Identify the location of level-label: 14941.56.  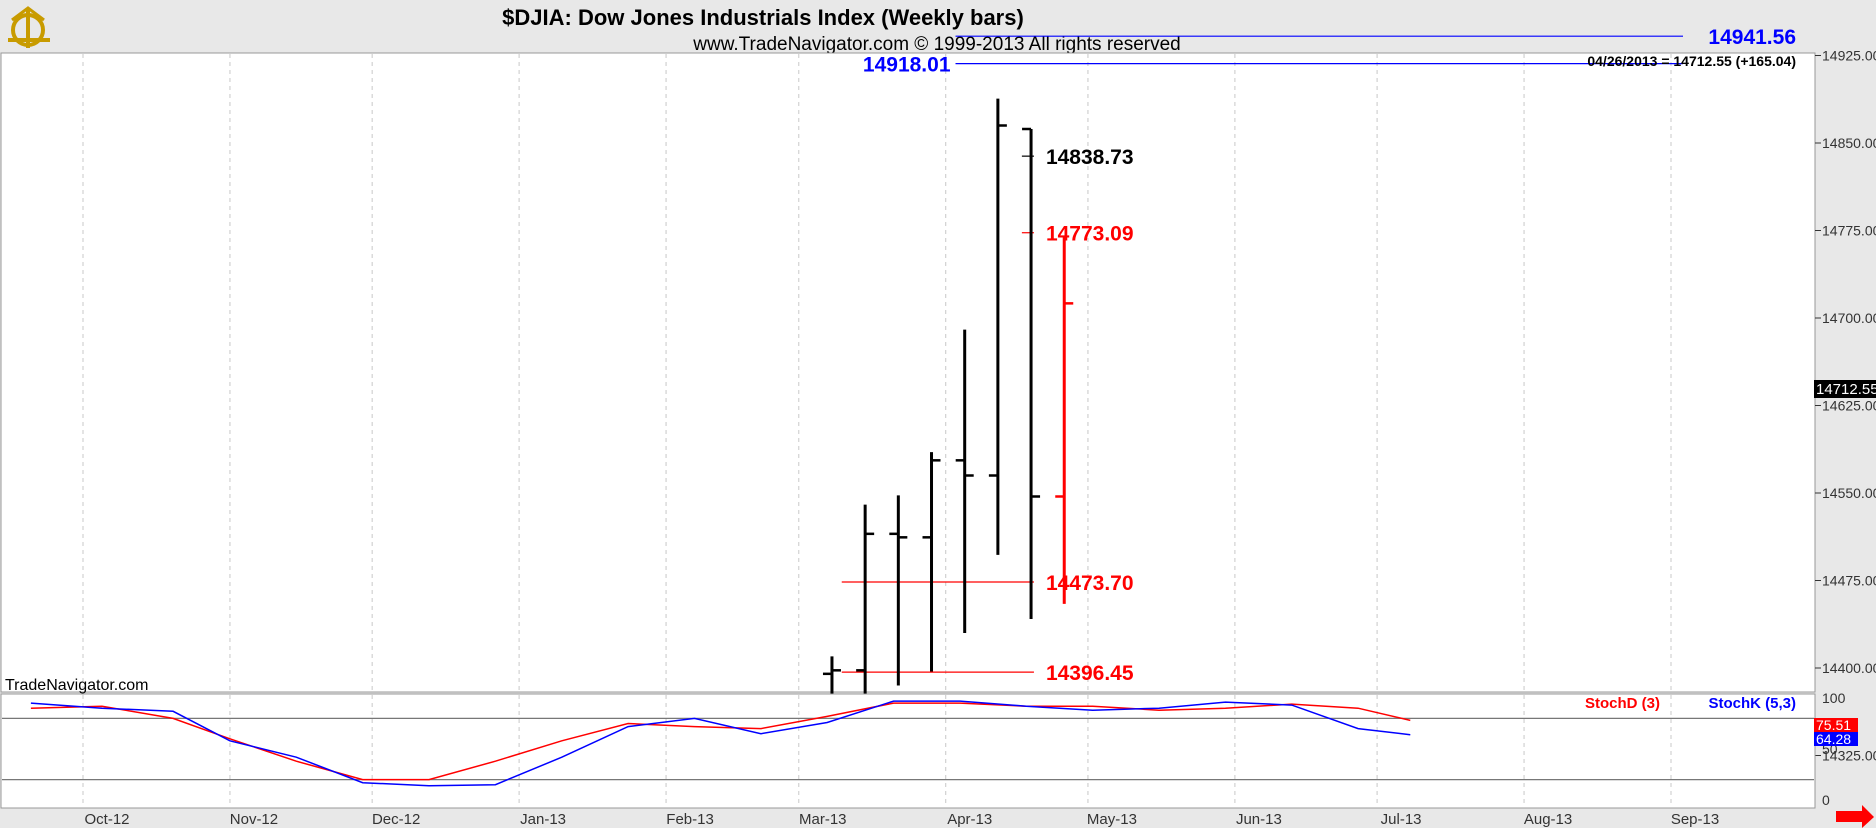
(1752, 37).